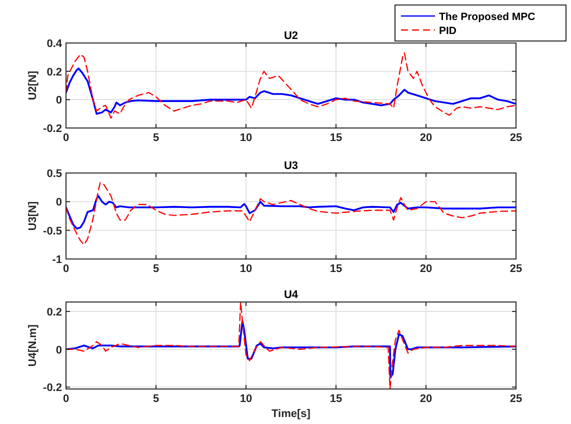 The image size is (571, 424). I want to click on chart-title: U3, so click(291, 166).